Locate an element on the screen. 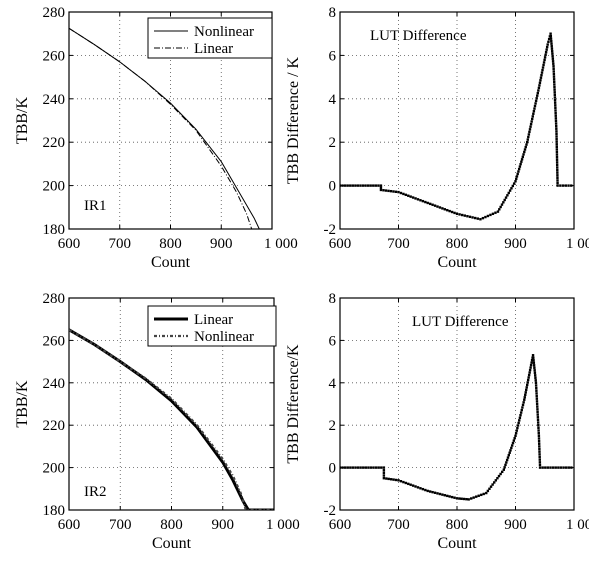 The width and height of the screenshot is (589, 564). y-tick-label: 220 is located at coordinates (54, 426).